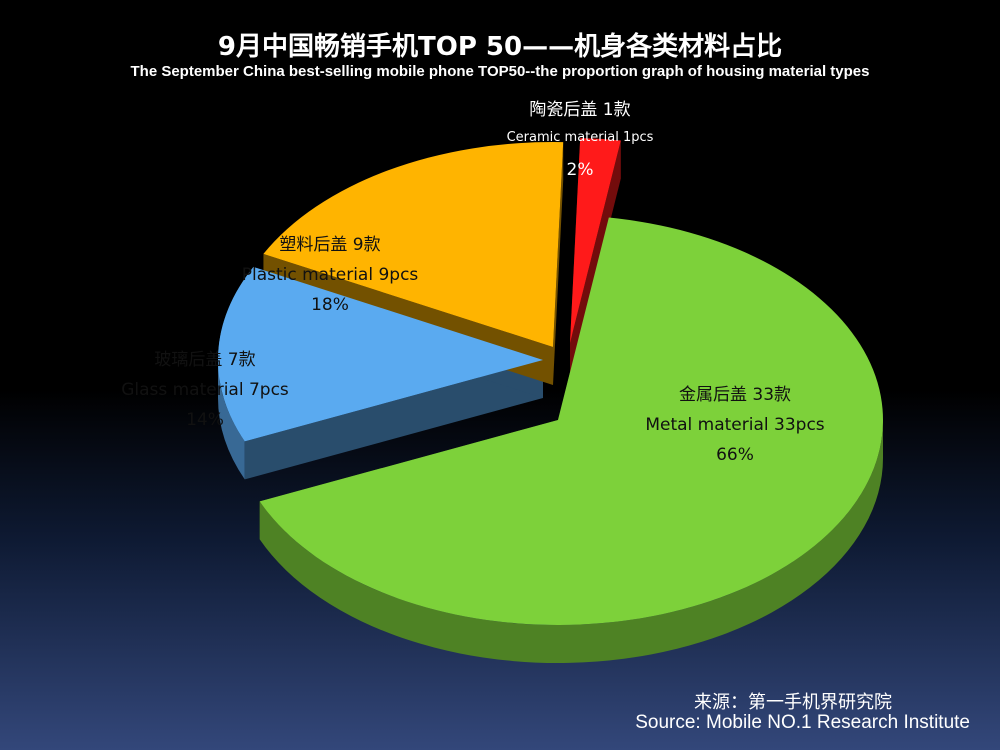  What do you see at coordinates (205, 390) in the screenshot?
I see `glass-label-en: Glass material 7pcs` at bounding box center [205, 390].